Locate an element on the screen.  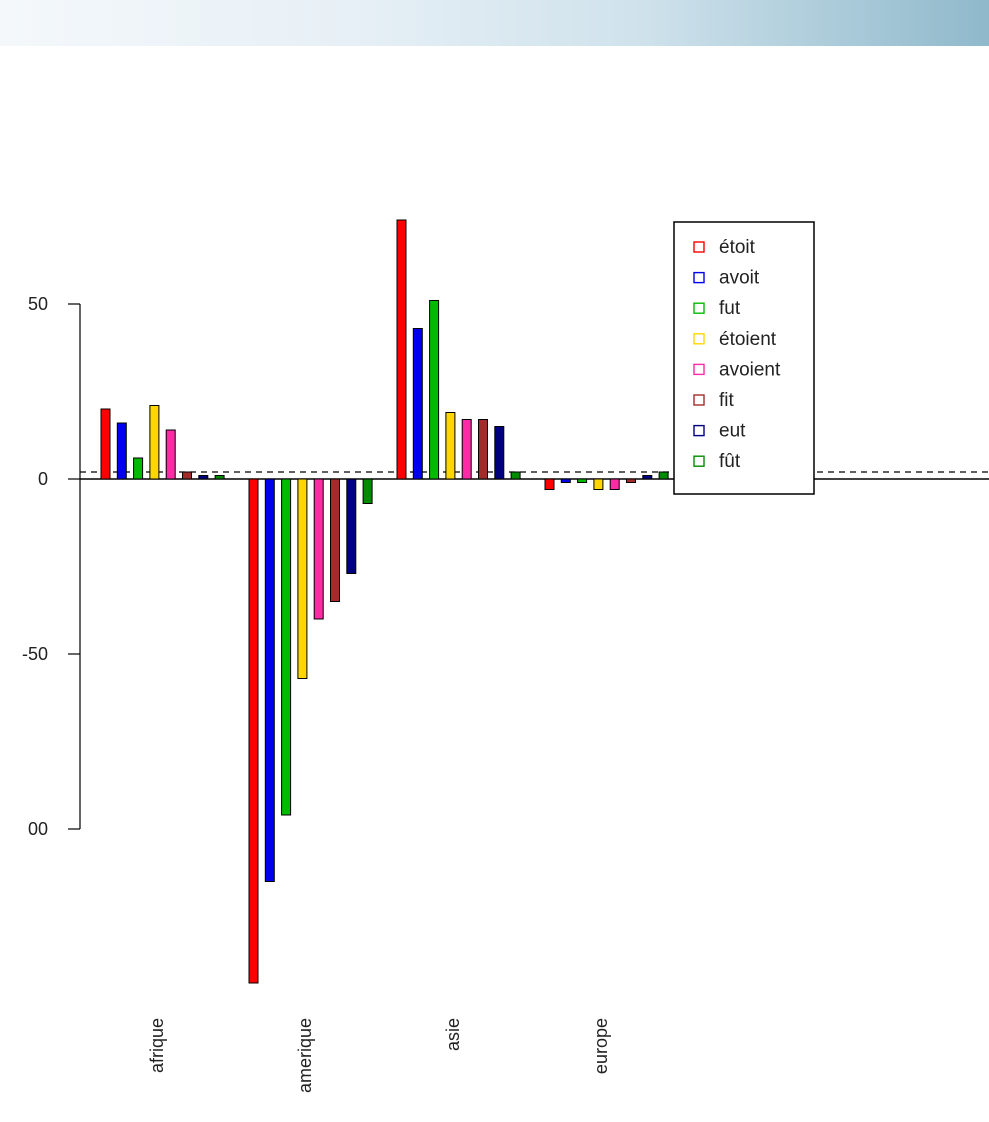
y-tick-label: -50 is located at coordinates (35, 654).